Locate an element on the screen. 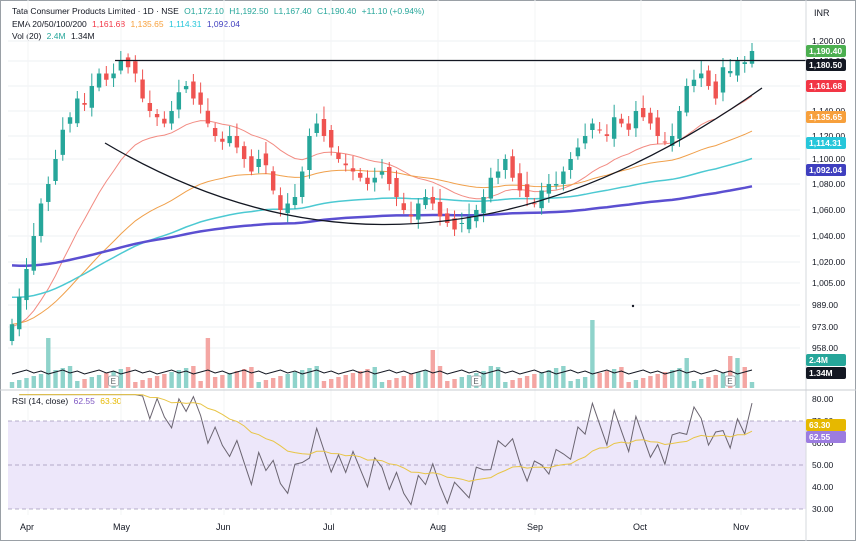  ema100-value: 1,114.31 is located at coordinates (185, 24).